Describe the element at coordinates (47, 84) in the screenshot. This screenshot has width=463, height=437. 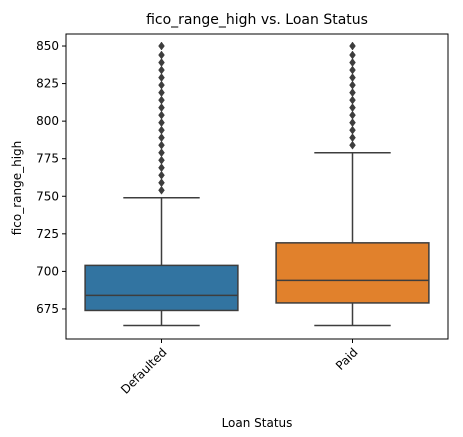
I see `y-tick-label: 825` at that location.